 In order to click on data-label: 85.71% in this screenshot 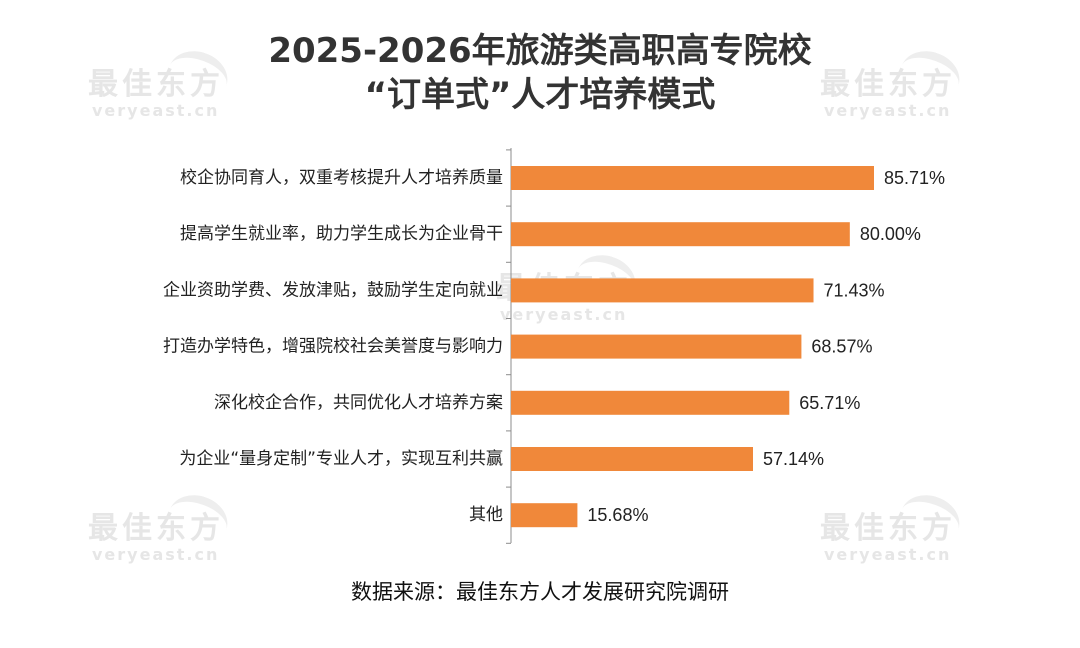, I will do `click(914, 178)`.